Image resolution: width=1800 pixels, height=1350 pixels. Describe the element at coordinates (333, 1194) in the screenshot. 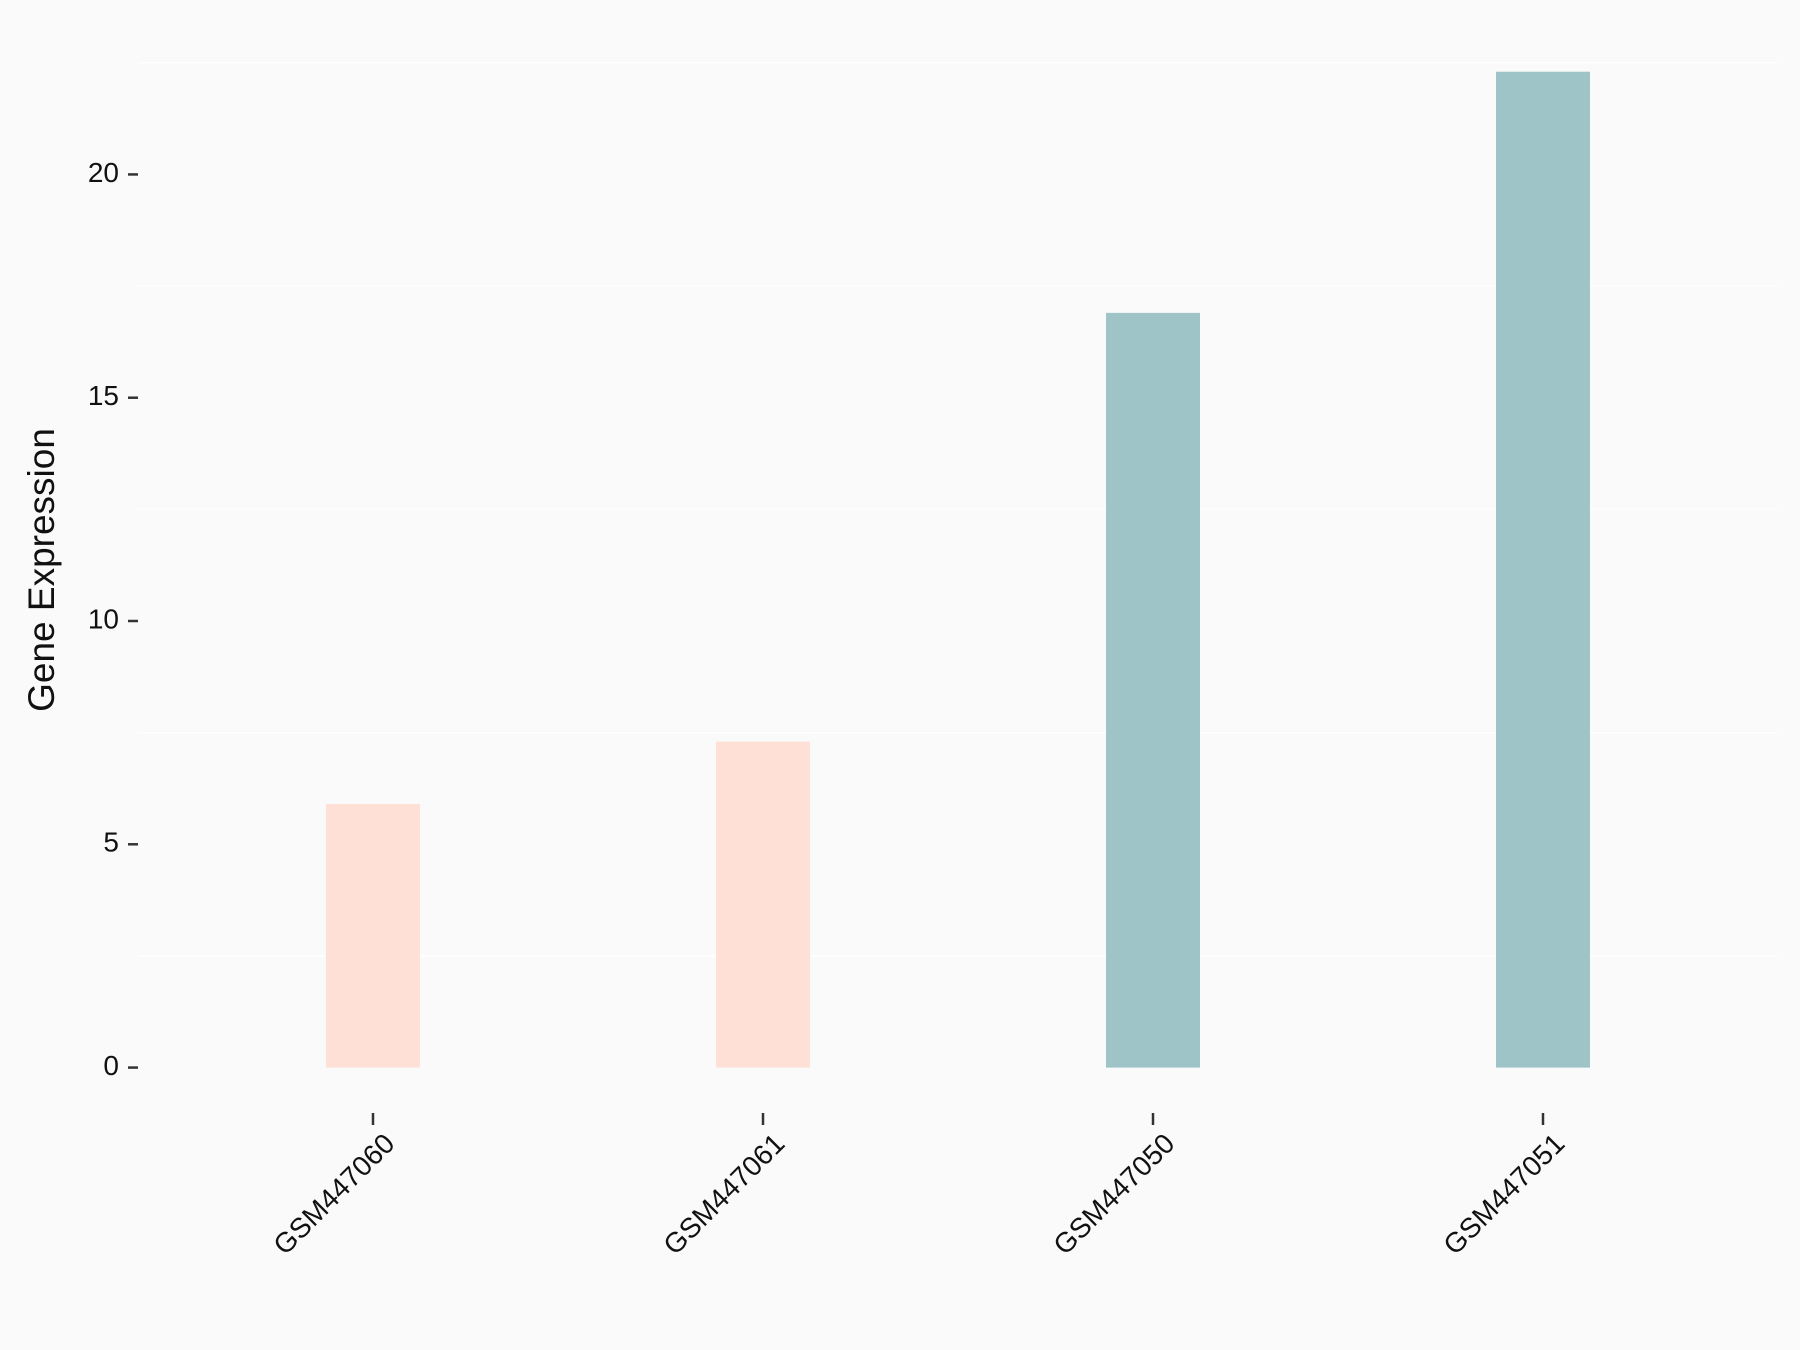

I see `x-tick-label: GSM447060` at that location.